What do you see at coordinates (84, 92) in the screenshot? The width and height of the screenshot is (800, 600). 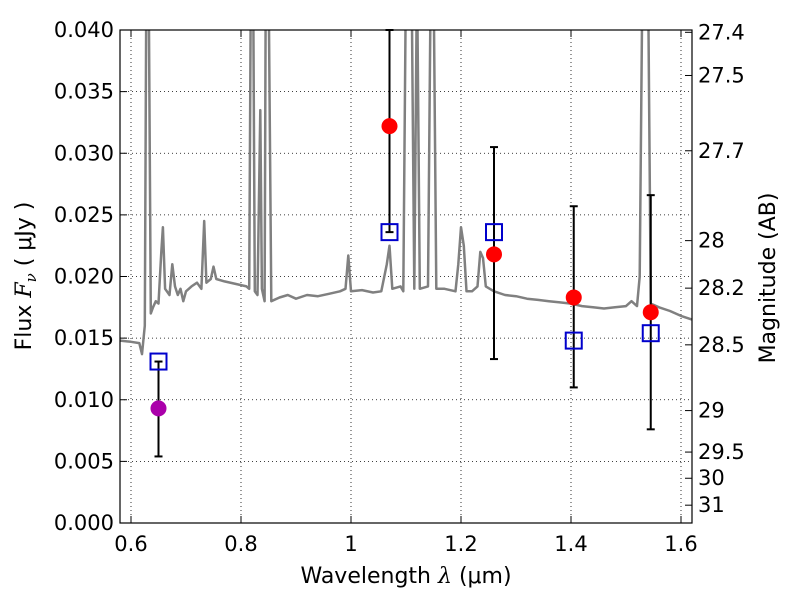 I see `y-tick-label: 0.035` at bounding box center [84, 92].